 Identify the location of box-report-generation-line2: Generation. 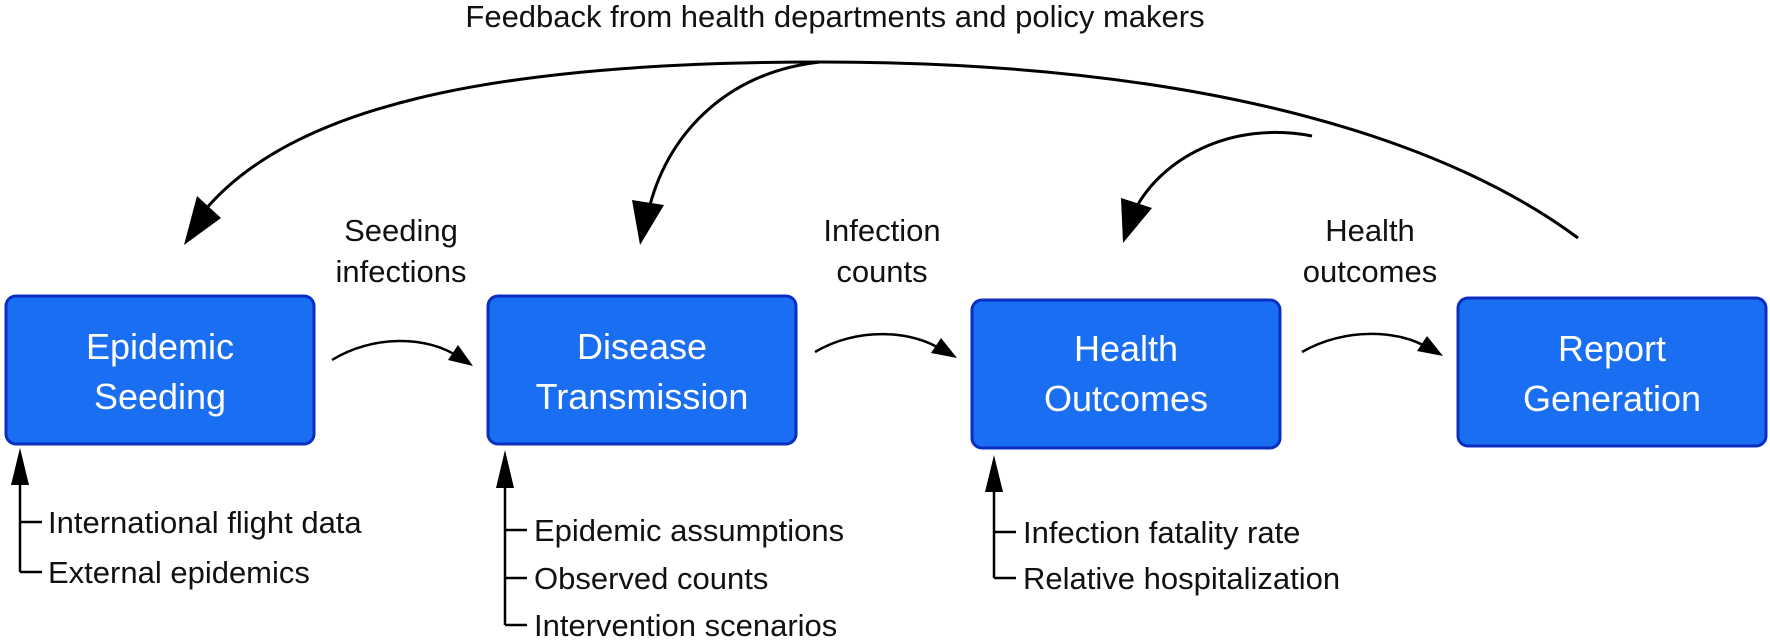
(1612, 398).